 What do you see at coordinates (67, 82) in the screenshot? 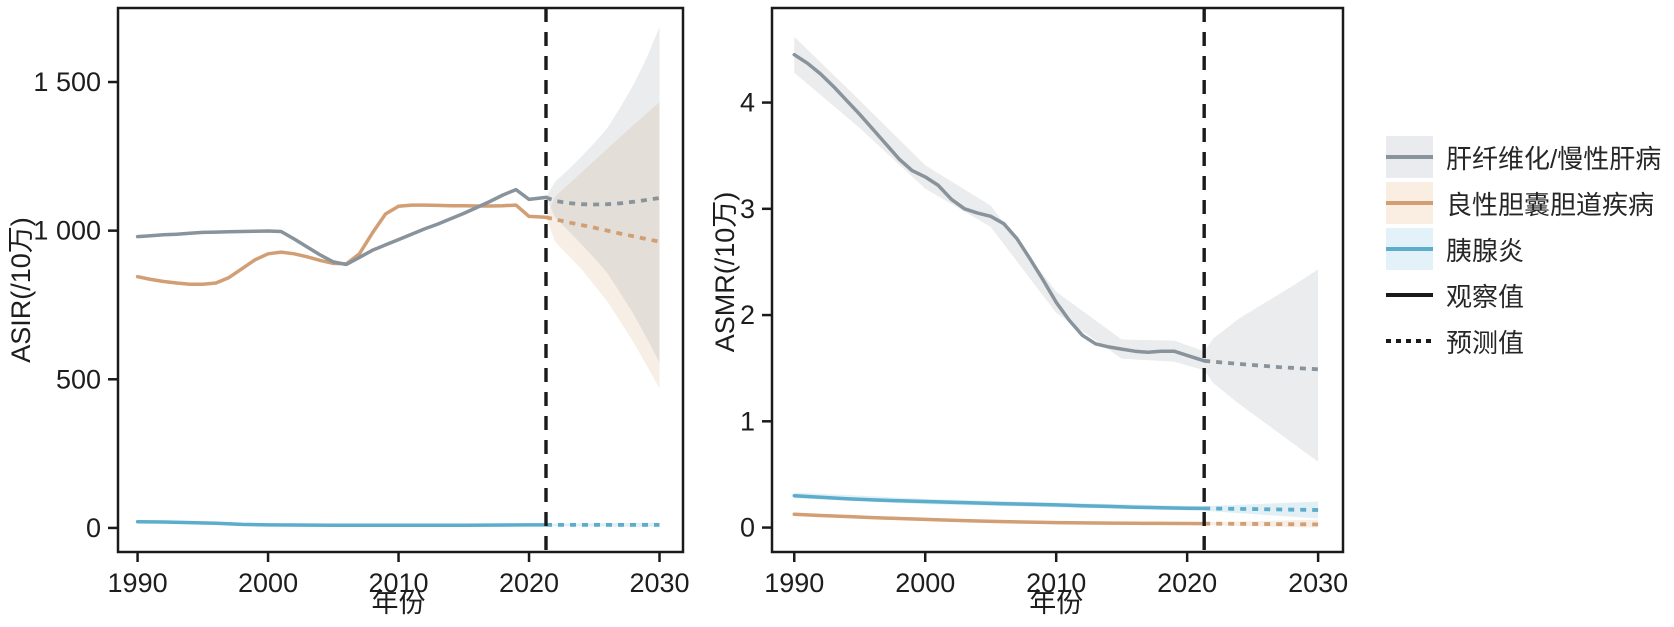
I see `asir-y-tick-label: 1 500` at bounding box center [67, 82].